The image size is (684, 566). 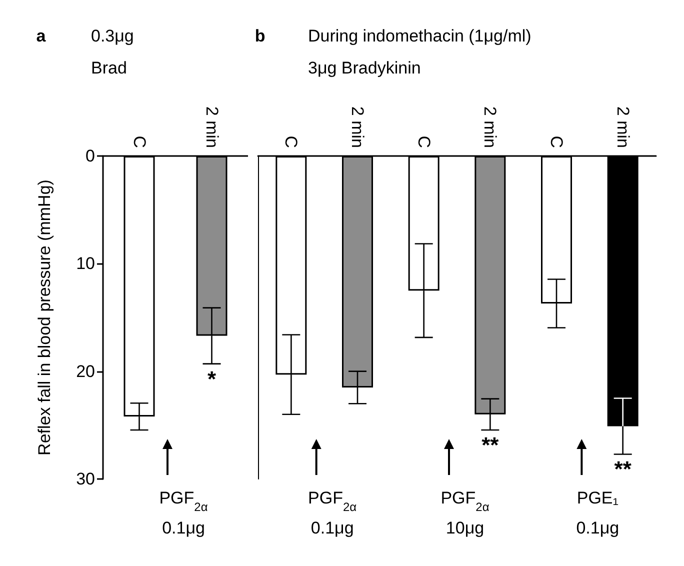 I want to click on annotation: *, so click(x=211, y=379).